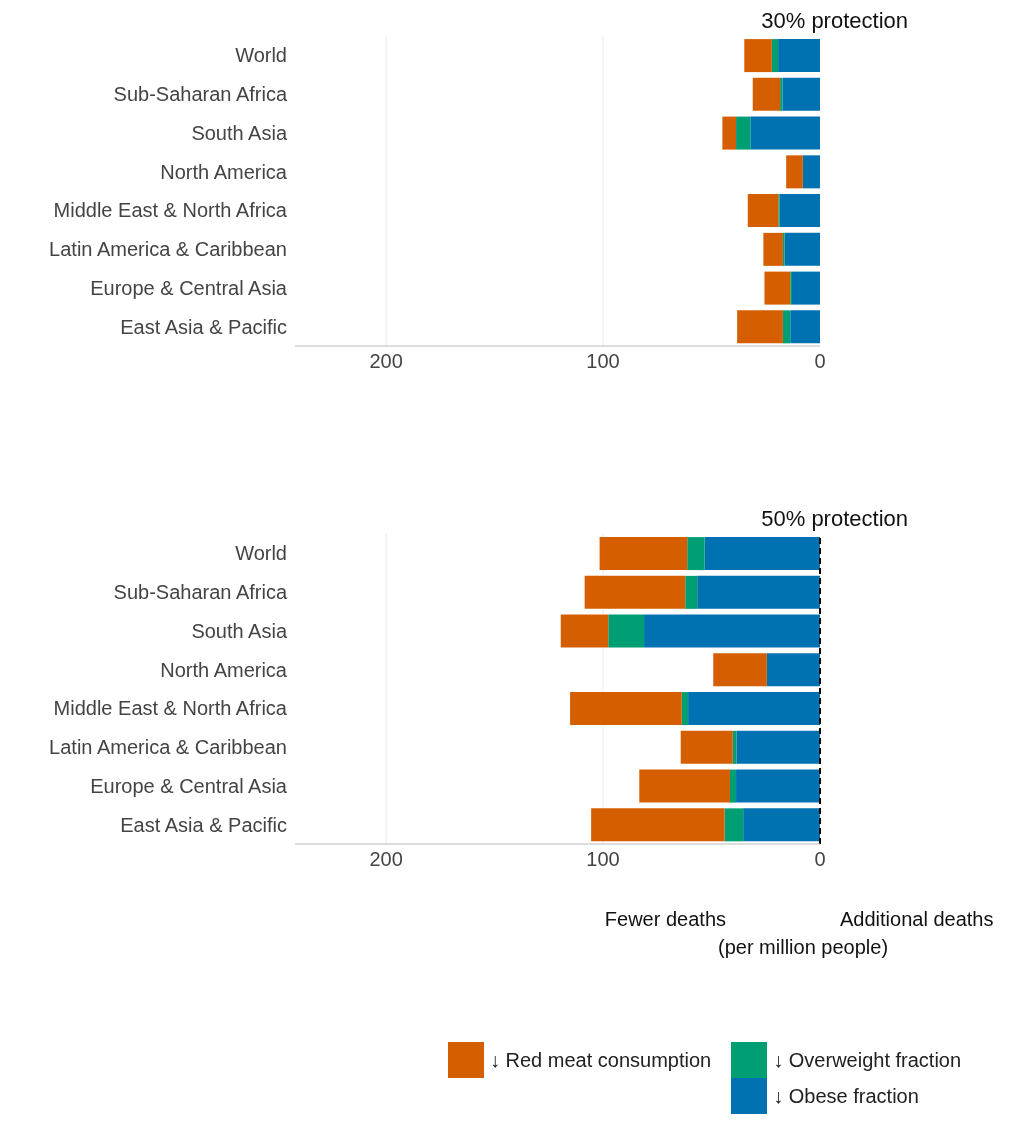 Image resolution: width=1026 pixels, height=1131 pixels. Describe the element at coordinates (665, 919) in the screenshot. I see `text: Fewer deaths` at that location.